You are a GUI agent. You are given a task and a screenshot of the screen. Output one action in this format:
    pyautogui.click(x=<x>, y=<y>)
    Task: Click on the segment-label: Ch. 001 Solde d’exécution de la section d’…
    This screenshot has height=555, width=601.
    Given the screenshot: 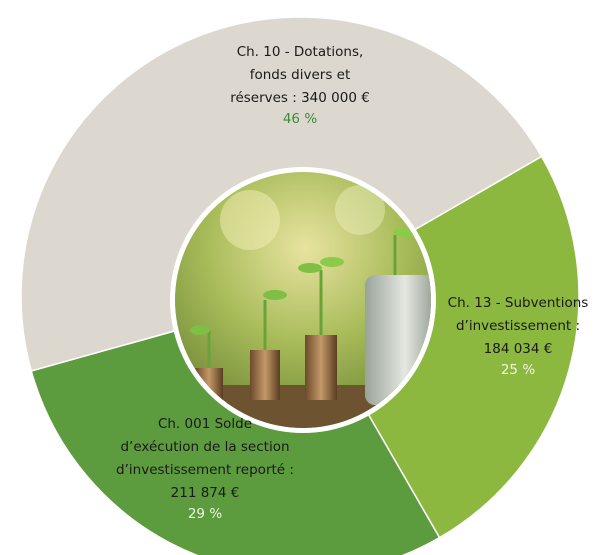 What is the action you would take?
    pyautogui.click(x=205, y=469)
    